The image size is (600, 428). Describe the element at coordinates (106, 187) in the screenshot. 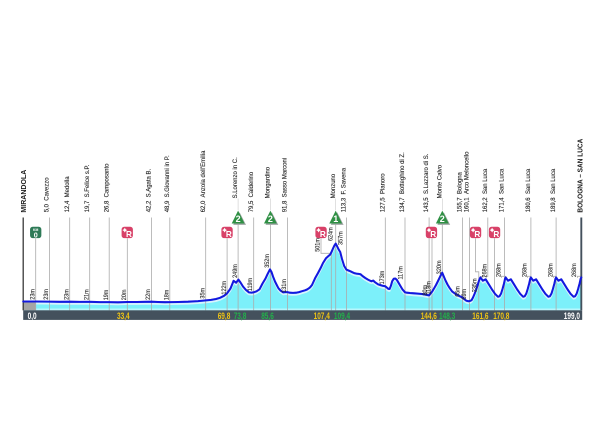

I see `svg-text: 26,8 Camposanto` at that location.